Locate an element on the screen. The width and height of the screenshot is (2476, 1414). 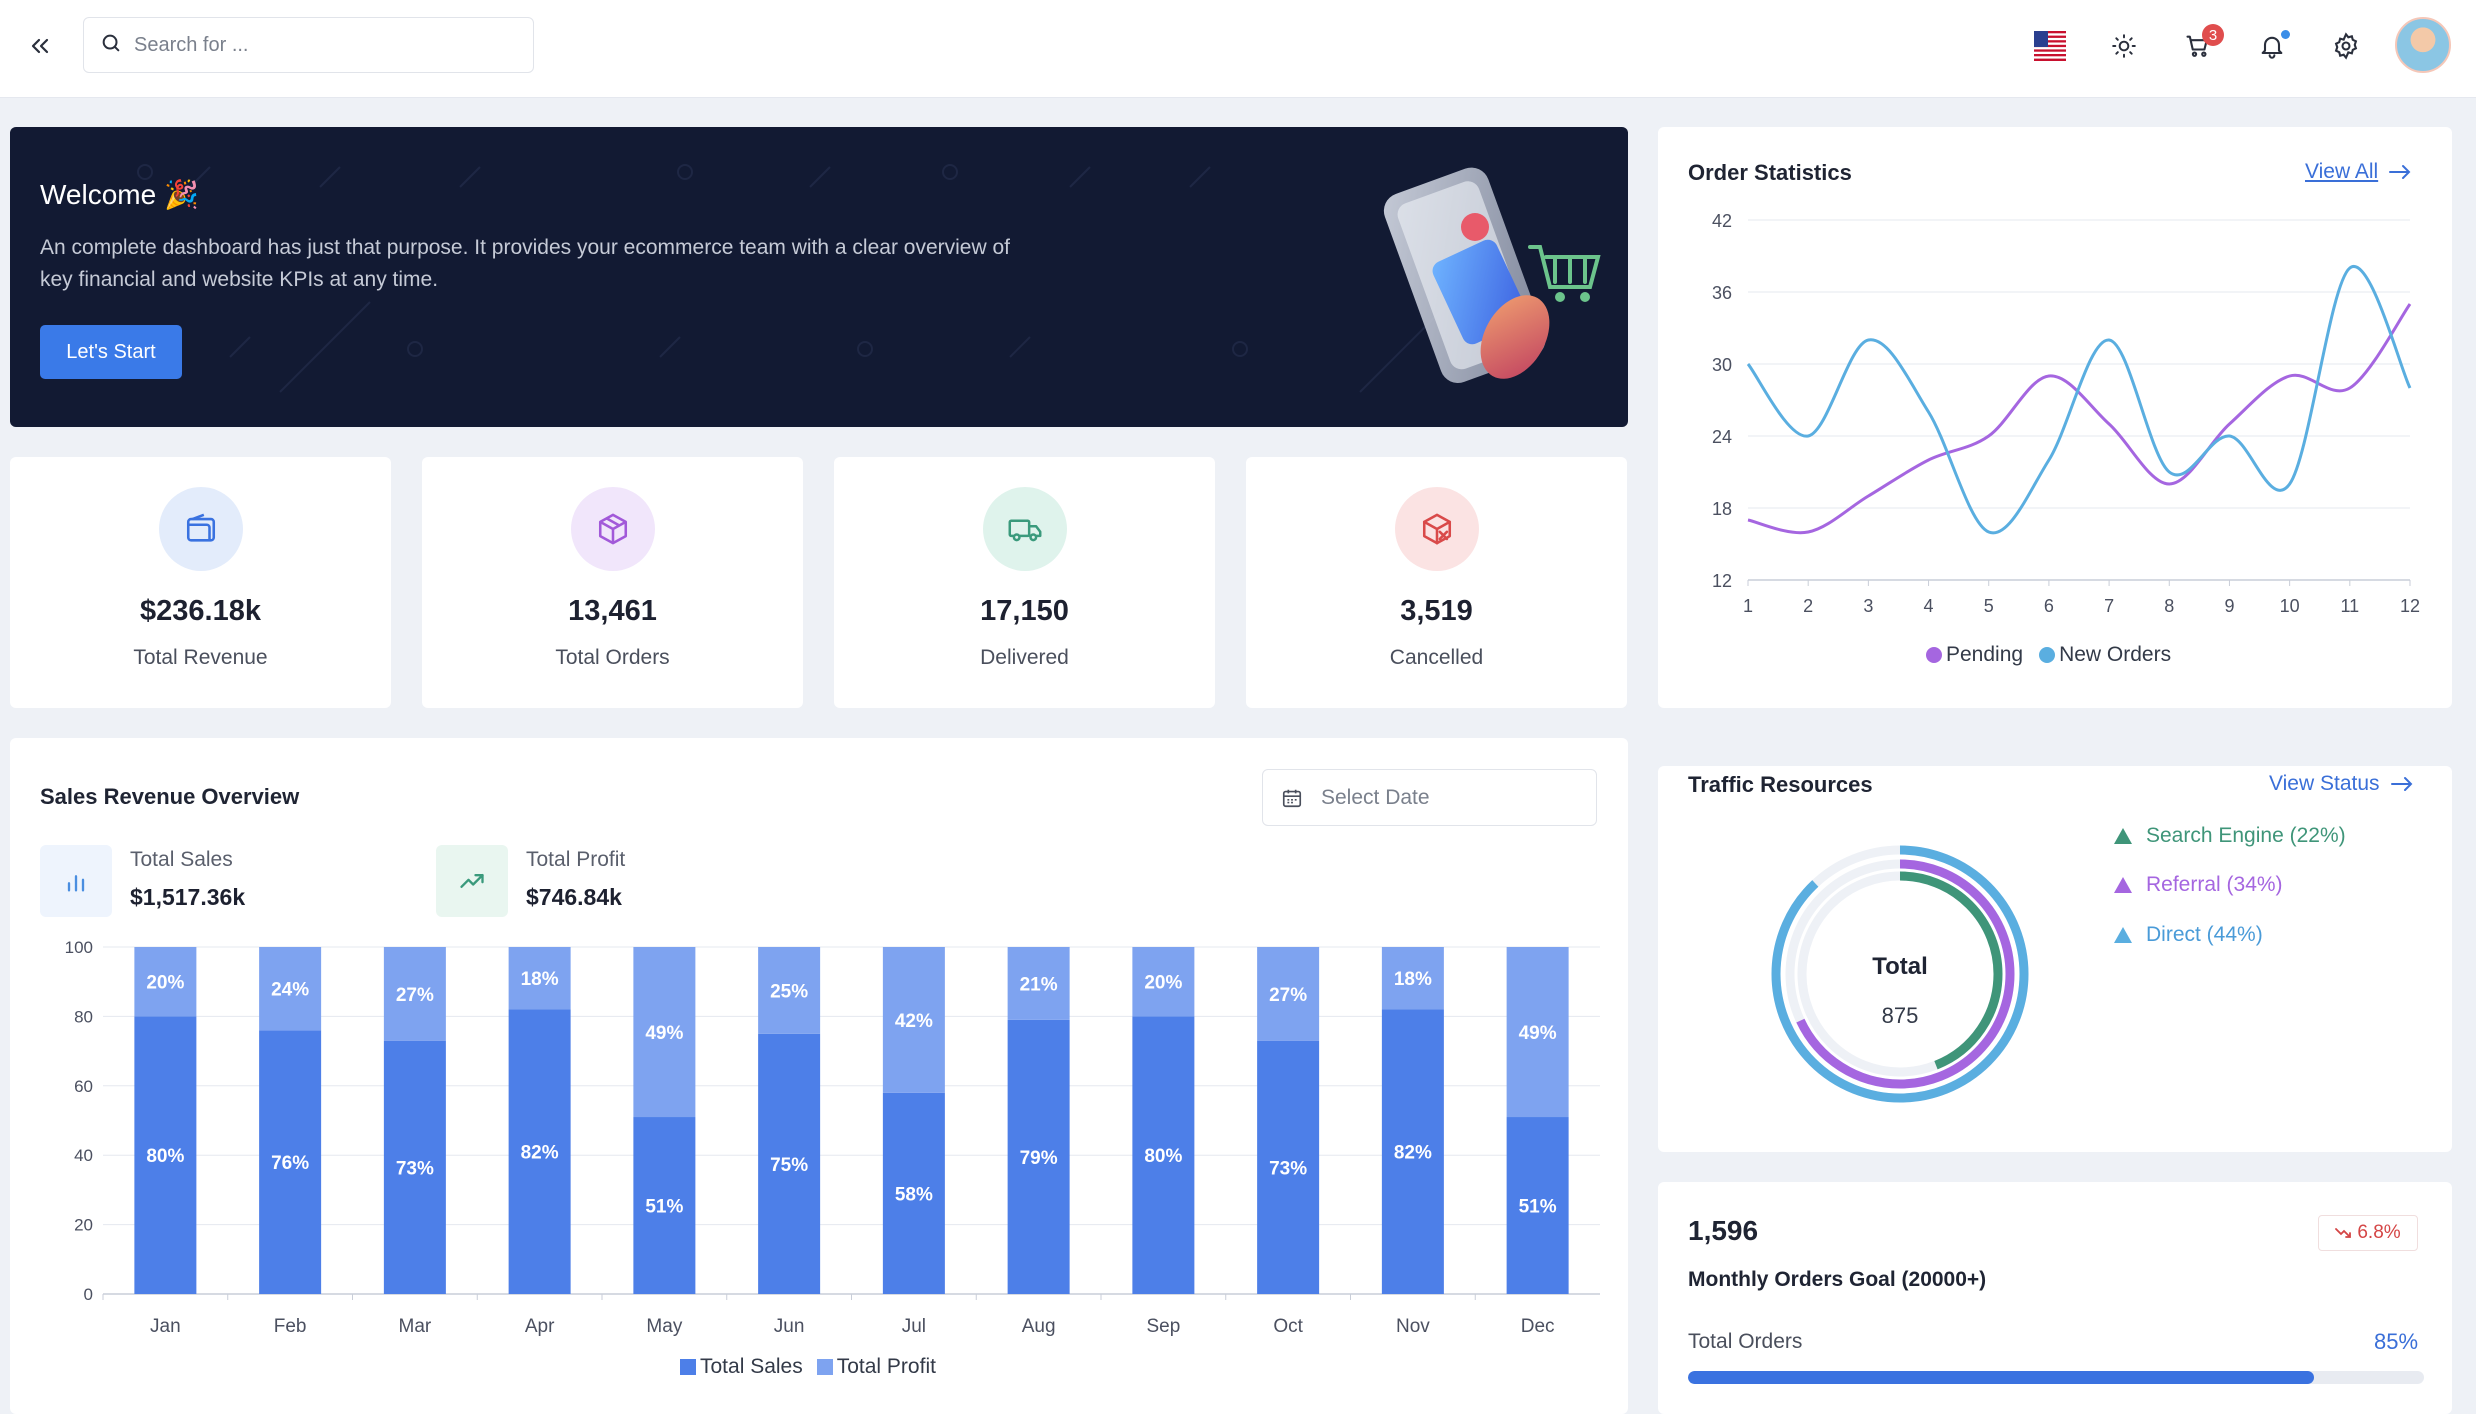
arrow-right-icon is located at coordinates (2401, 784).